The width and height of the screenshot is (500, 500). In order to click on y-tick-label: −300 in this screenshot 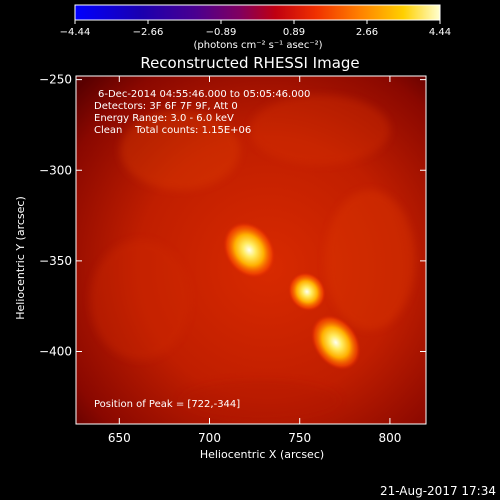, I will do `click(55, 170)`.